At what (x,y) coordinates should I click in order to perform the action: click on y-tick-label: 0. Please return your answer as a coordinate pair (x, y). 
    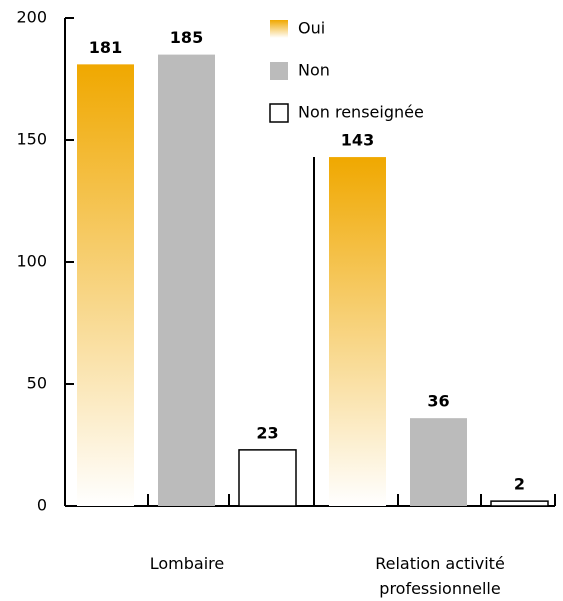
    Looking at the image, I should click on (42, 505).